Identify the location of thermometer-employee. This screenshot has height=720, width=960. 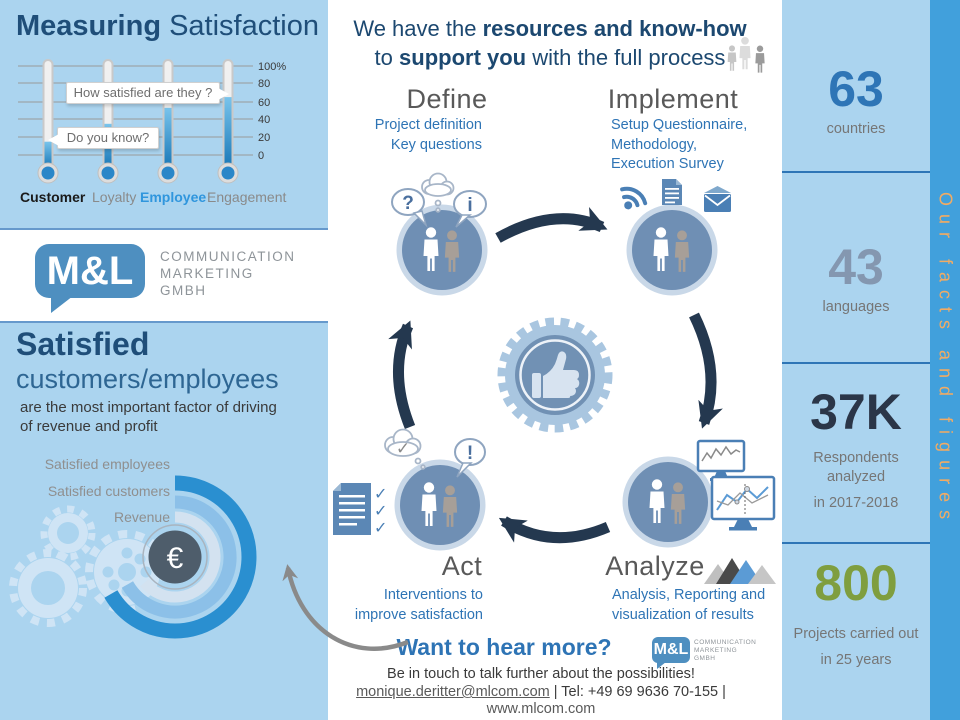
(168, 121).